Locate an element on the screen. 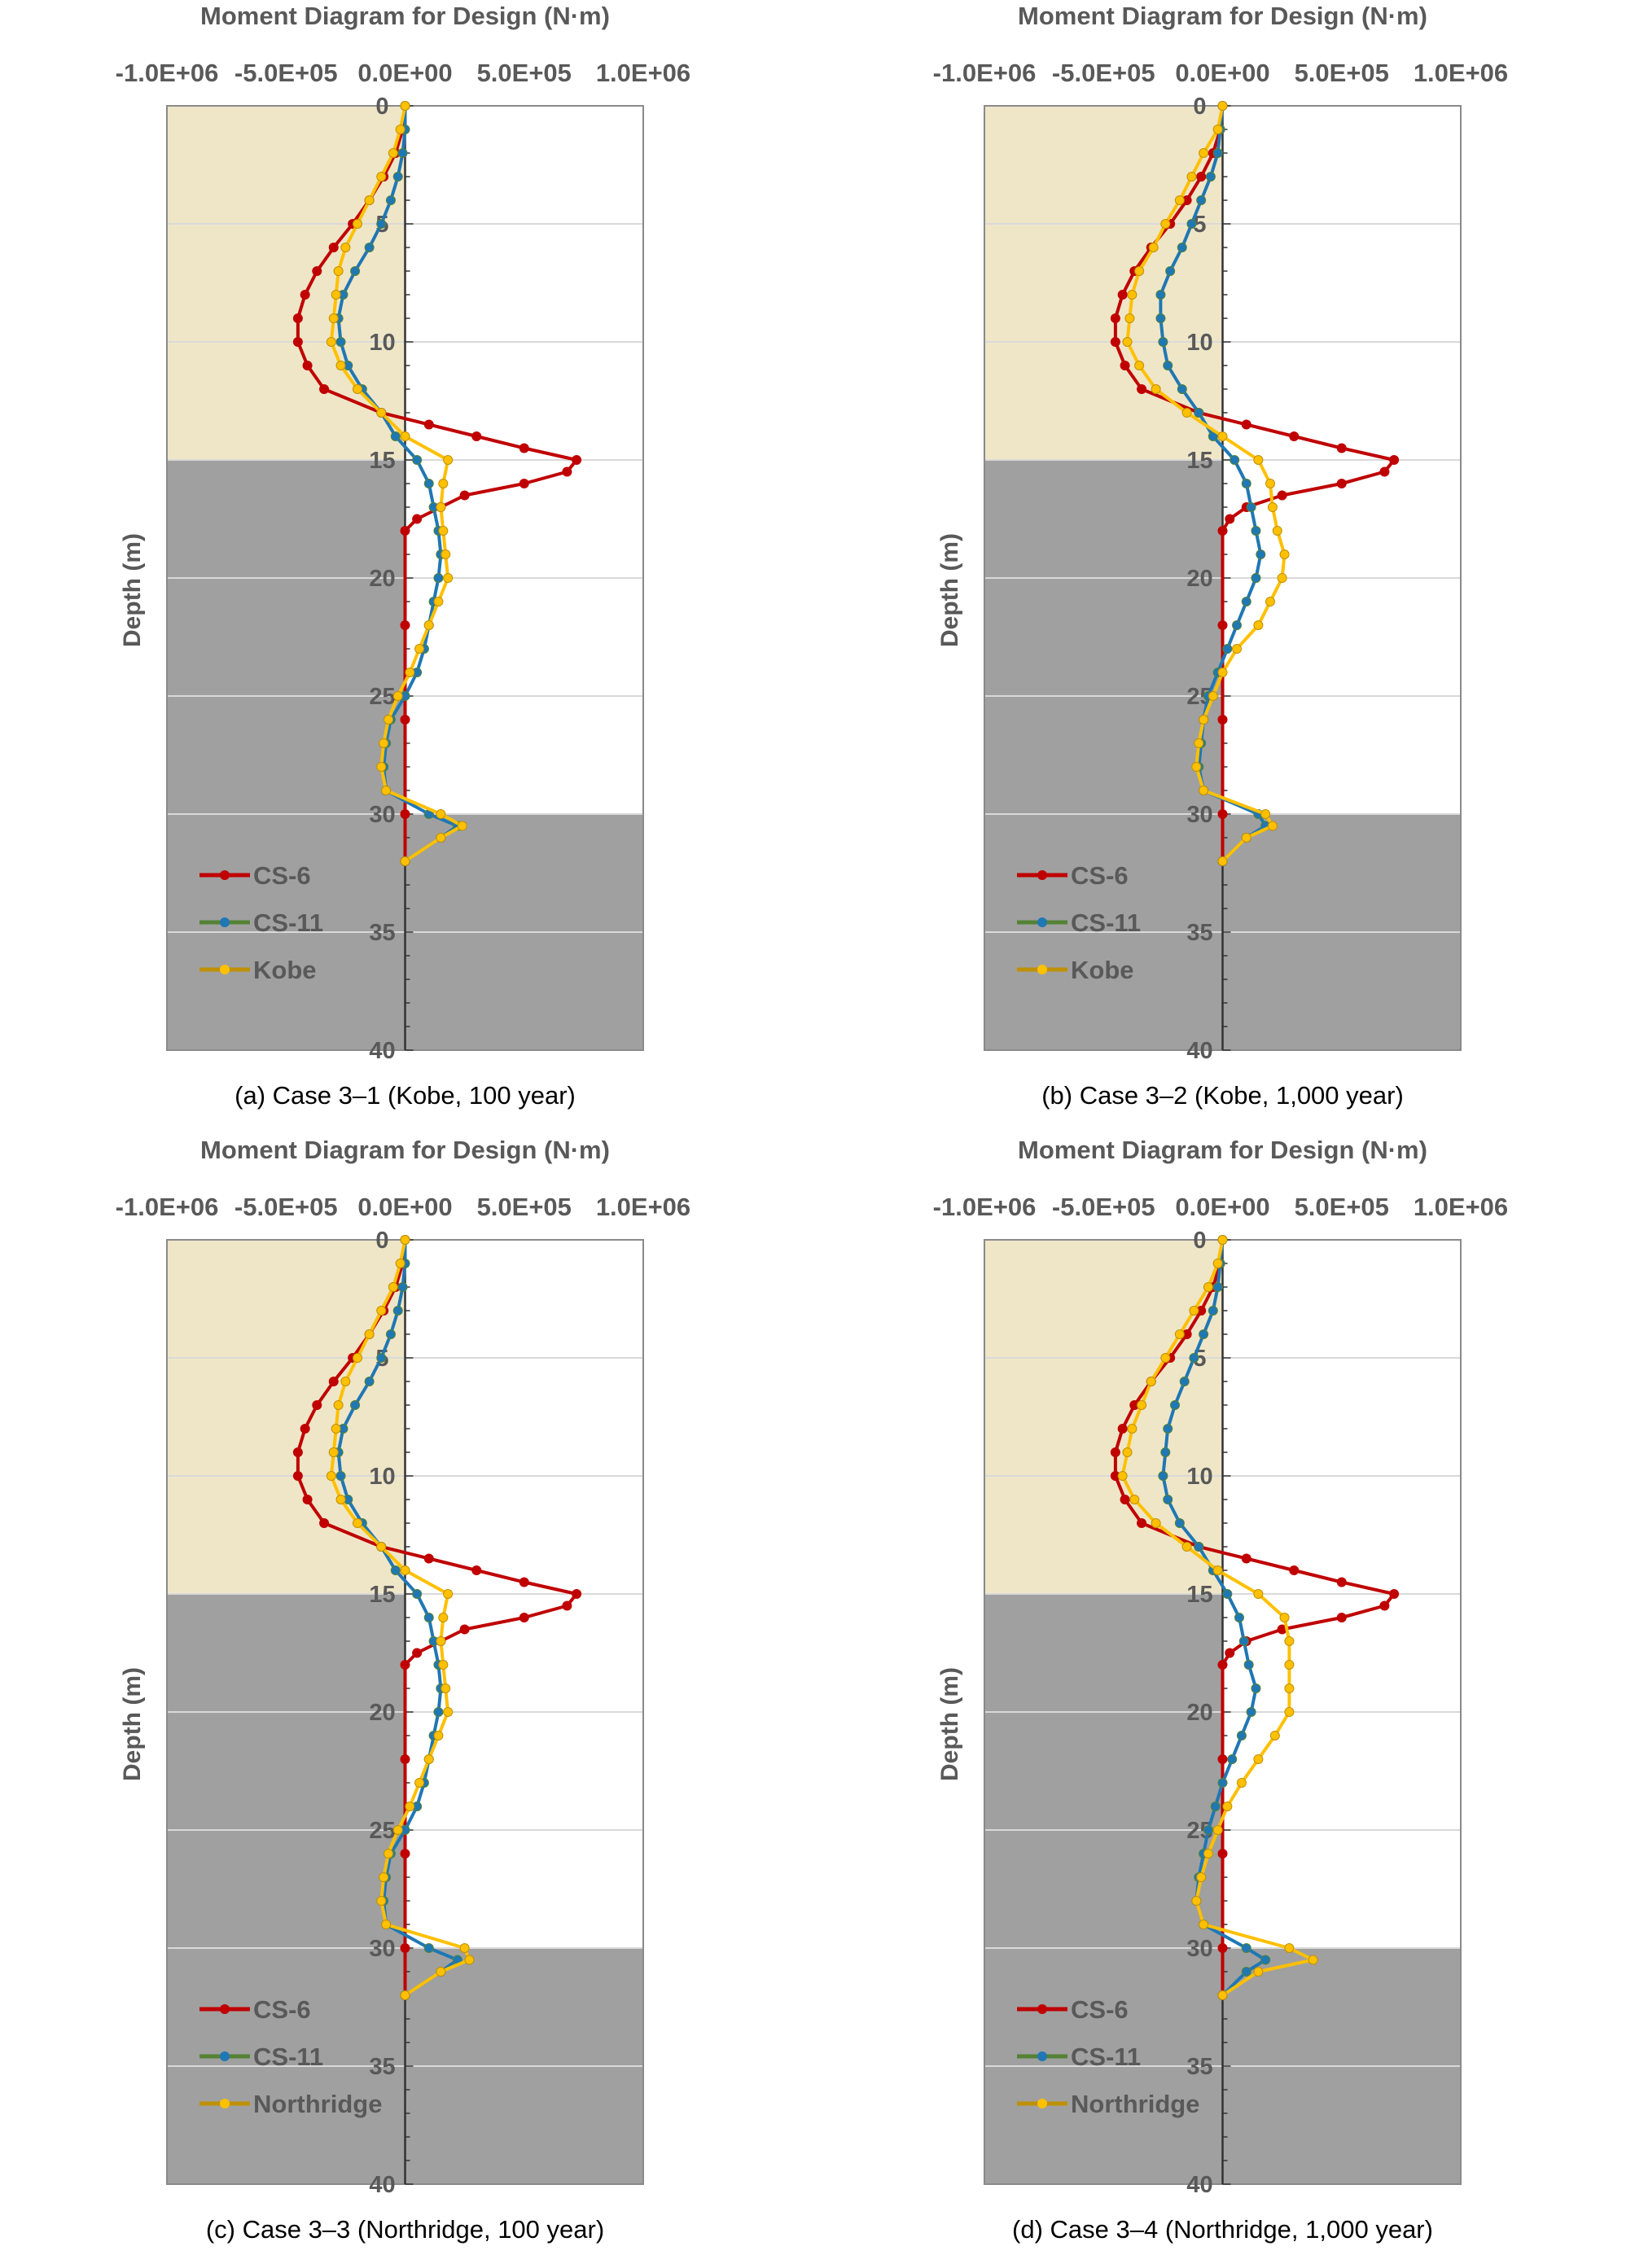  x-tick-label: -5.0E+05 is located at coordinates (286, 1207).